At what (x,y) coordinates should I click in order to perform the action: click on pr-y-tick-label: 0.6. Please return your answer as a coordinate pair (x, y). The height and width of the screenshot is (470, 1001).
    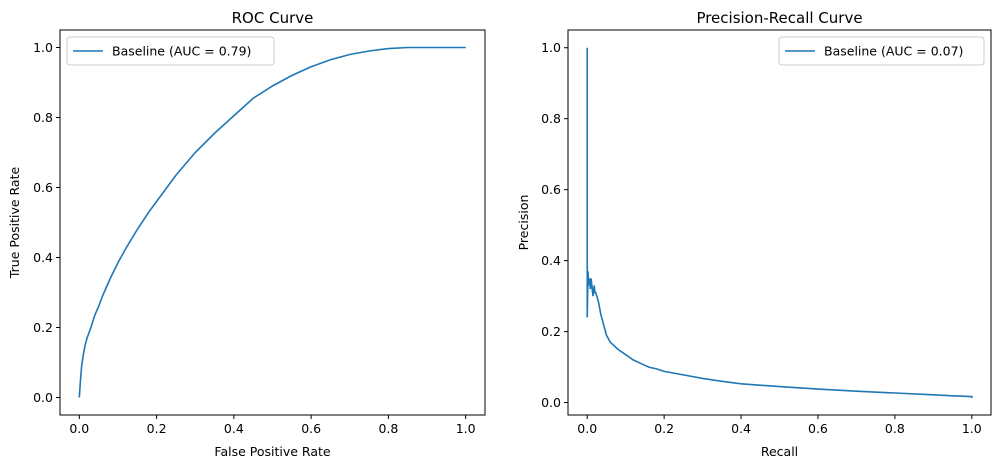
    Looking at the image, I should click on (551, 189).